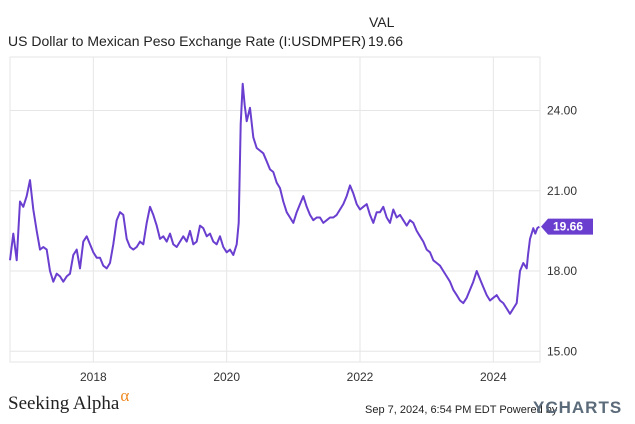 Image resolution: width=635 pixels, height=424 pixels. I want to click on last-value-badge-label: 19.66, so click(568, 227).